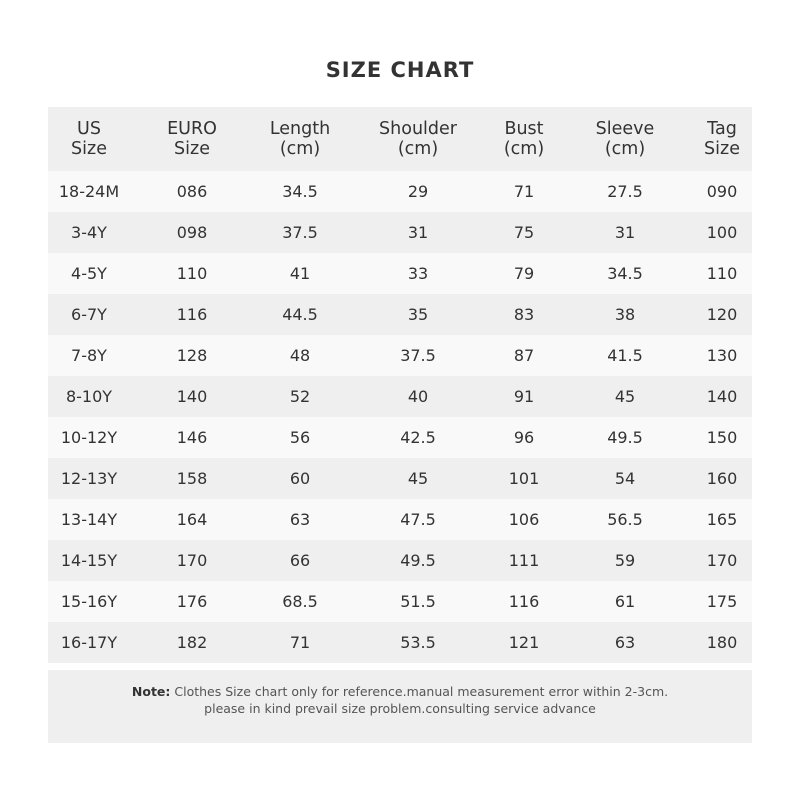  I want to click on column-header: Bust (cm), so click(524, 139).